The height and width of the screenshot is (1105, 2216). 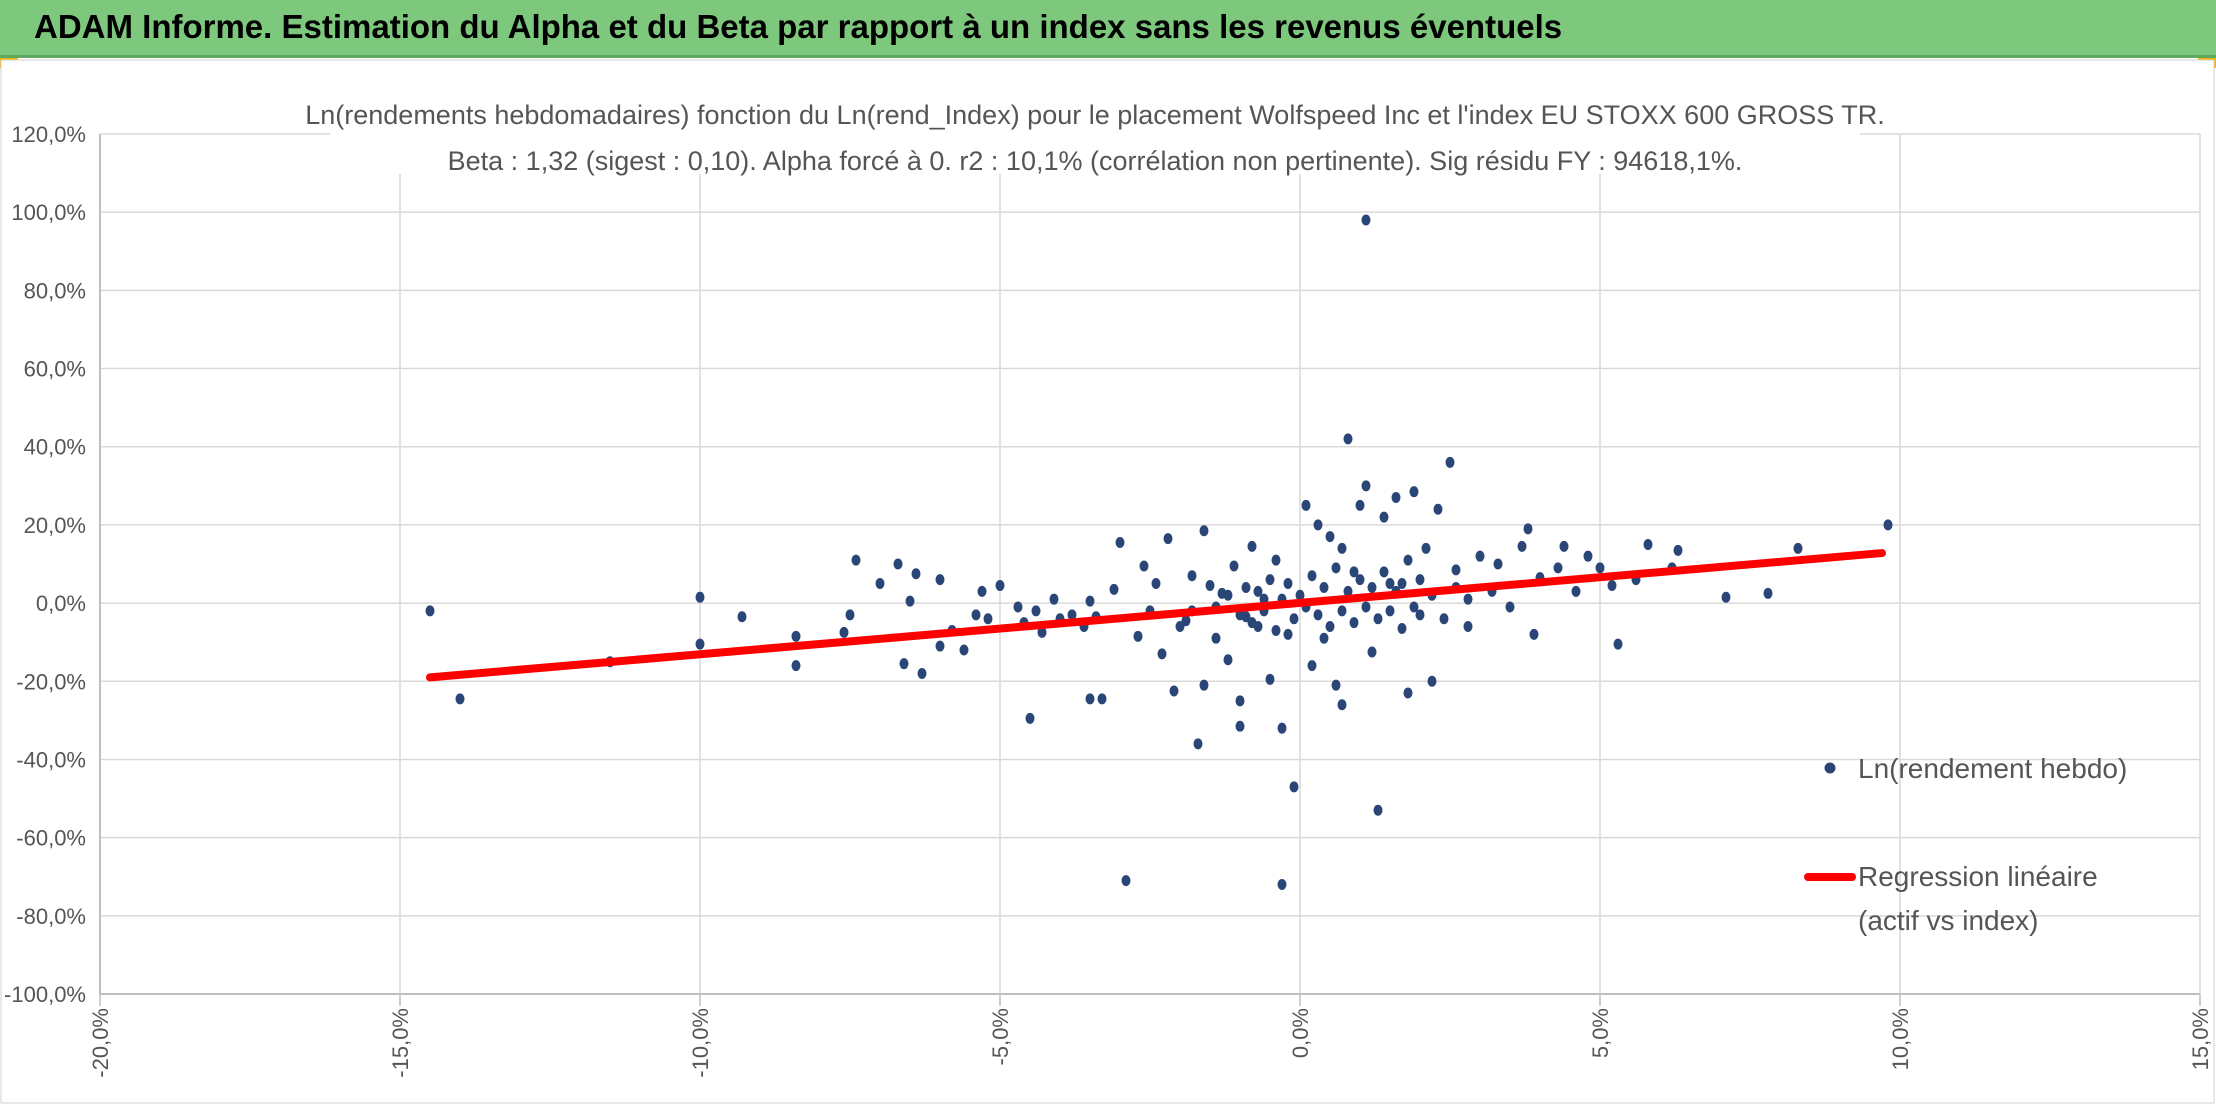 I want to click on x-tick-label: 15,0%, so click(x=2200, y=1039).